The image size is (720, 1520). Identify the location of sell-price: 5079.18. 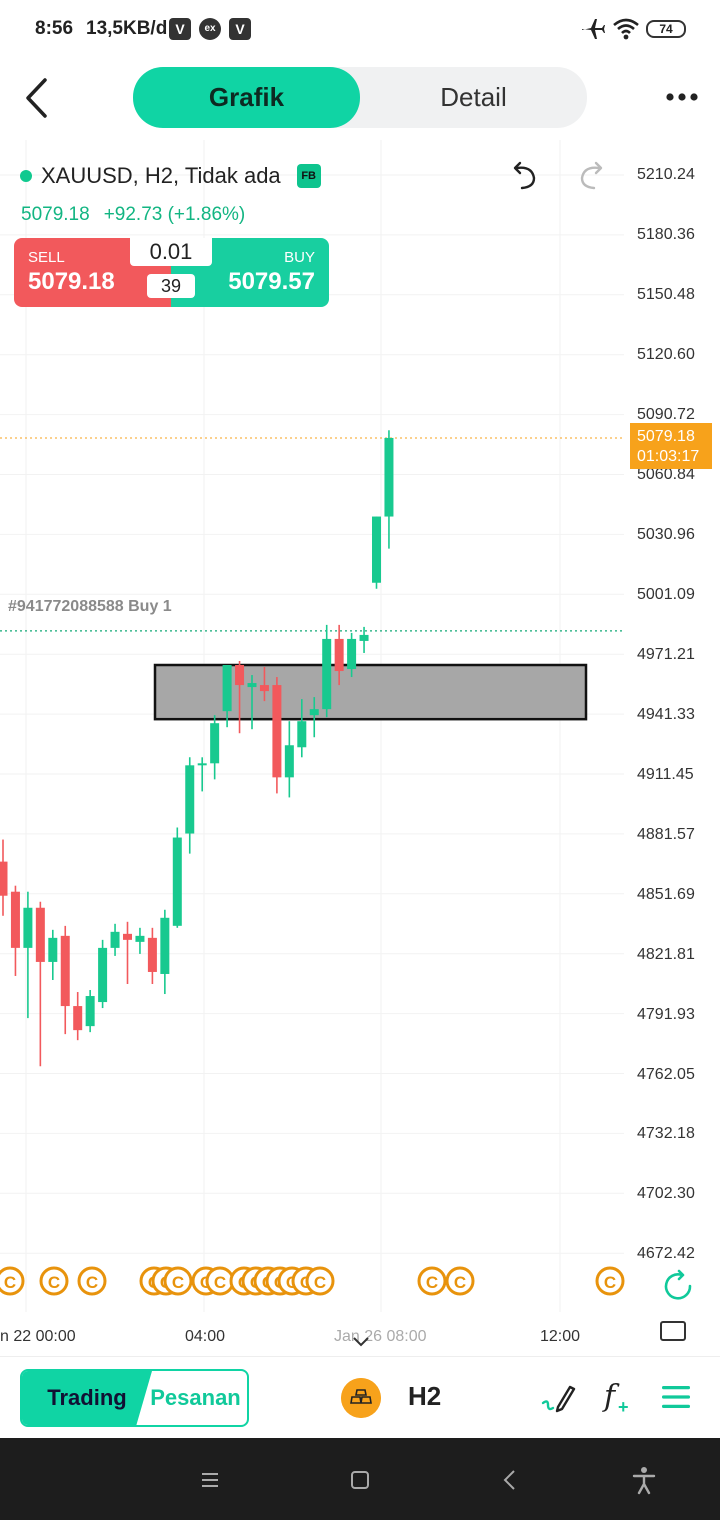
(71, 281).